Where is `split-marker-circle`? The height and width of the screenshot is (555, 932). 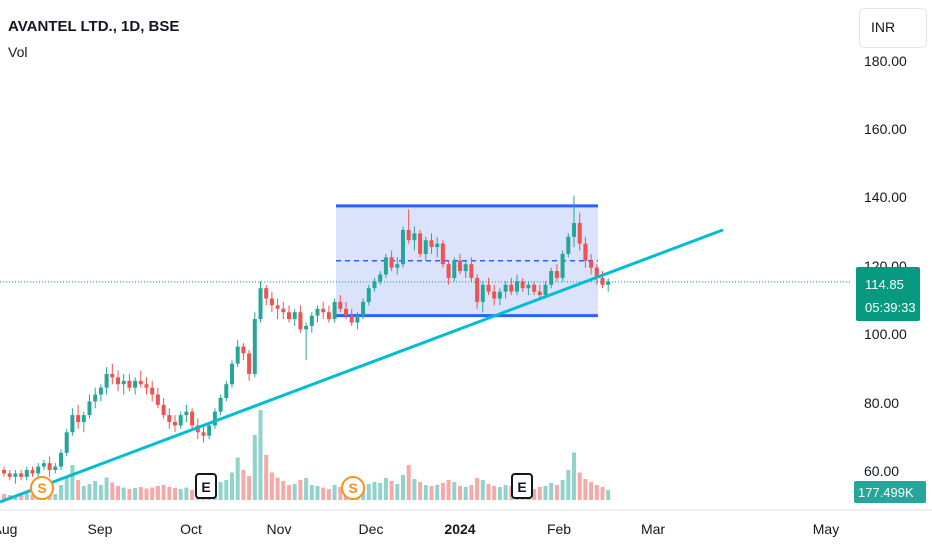
split-marker-circle is located at coordinates (42, 488).